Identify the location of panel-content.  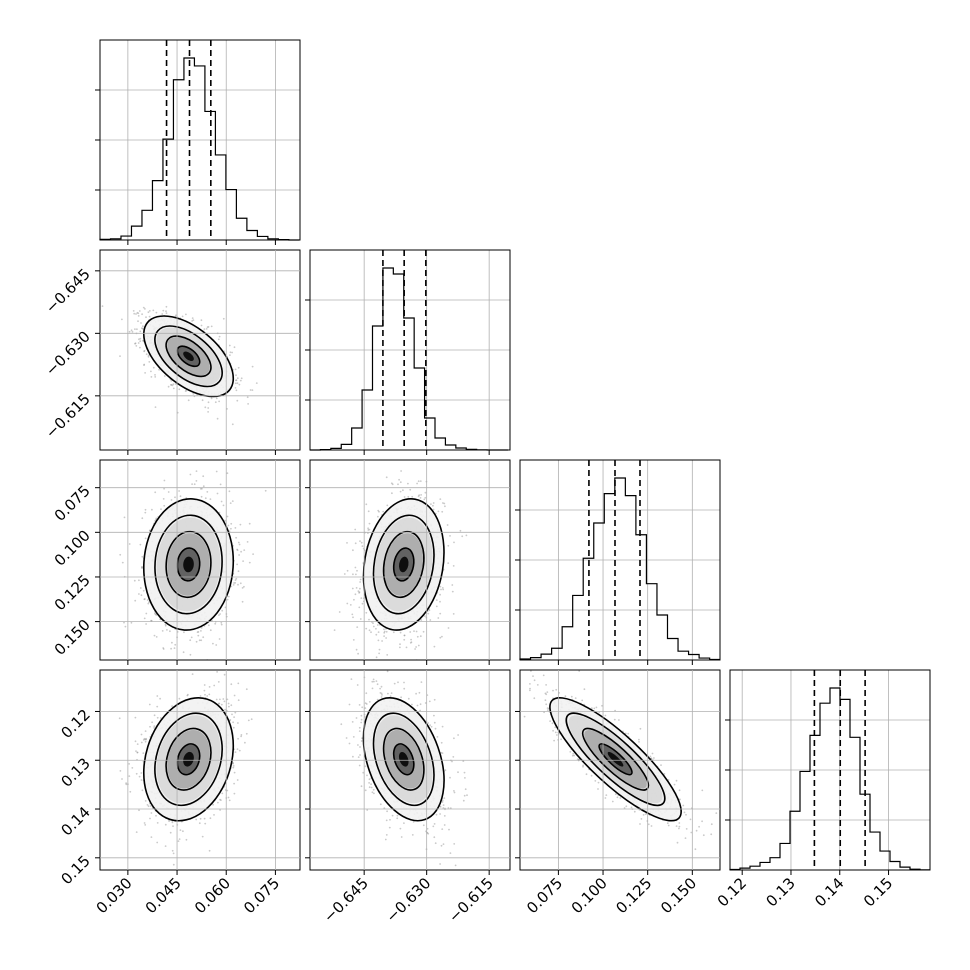
(193, 565).